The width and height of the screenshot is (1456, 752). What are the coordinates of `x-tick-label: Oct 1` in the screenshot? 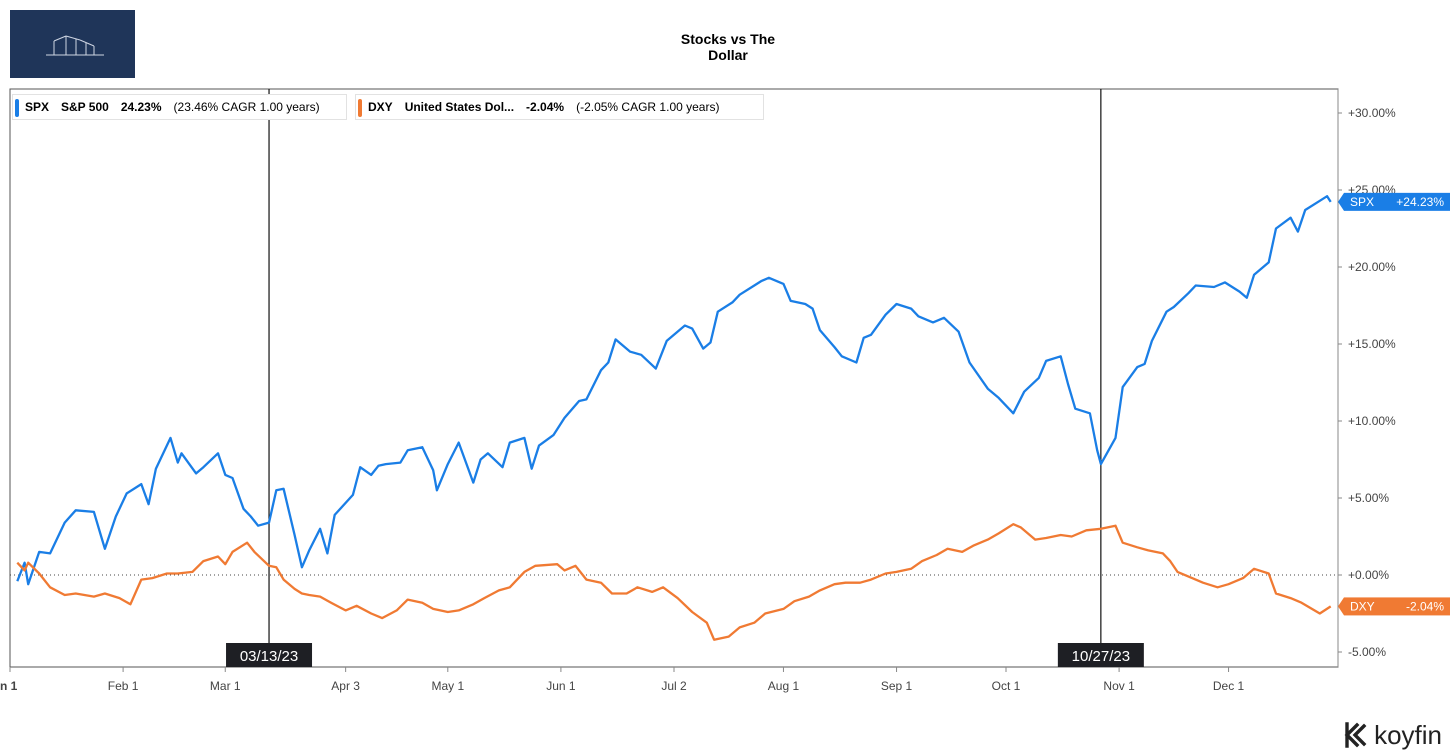 It's located at (1006, 686).